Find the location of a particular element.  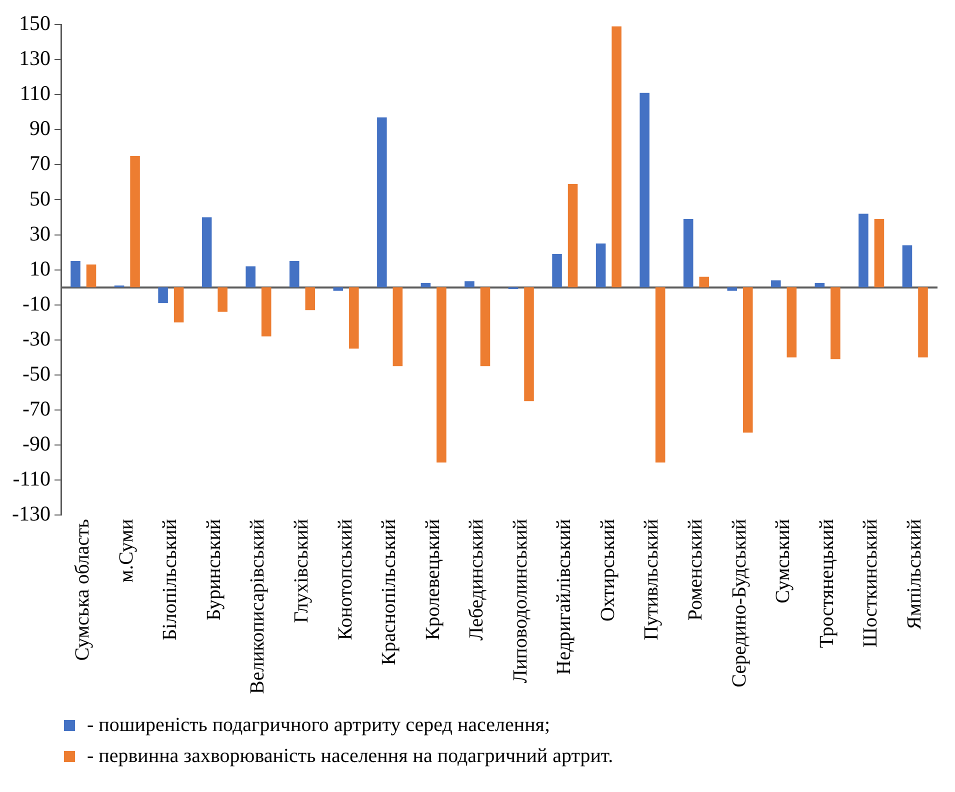

x-tick-label: Липоводолинський is located at coordinates (520, 601).